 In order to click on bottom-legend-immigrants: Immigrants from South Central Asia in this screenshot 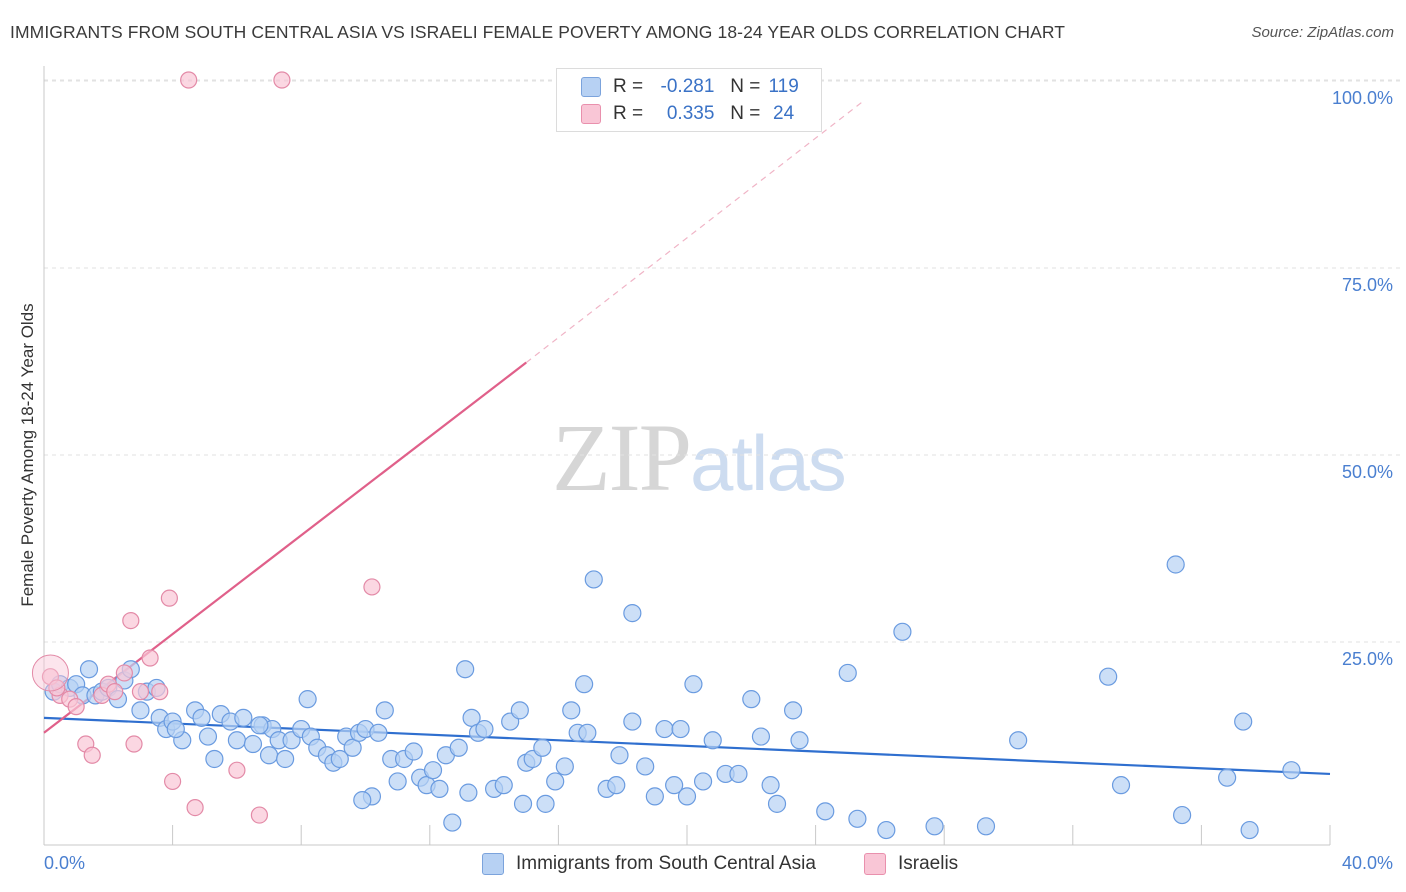, I will do `click(649, 864)`.